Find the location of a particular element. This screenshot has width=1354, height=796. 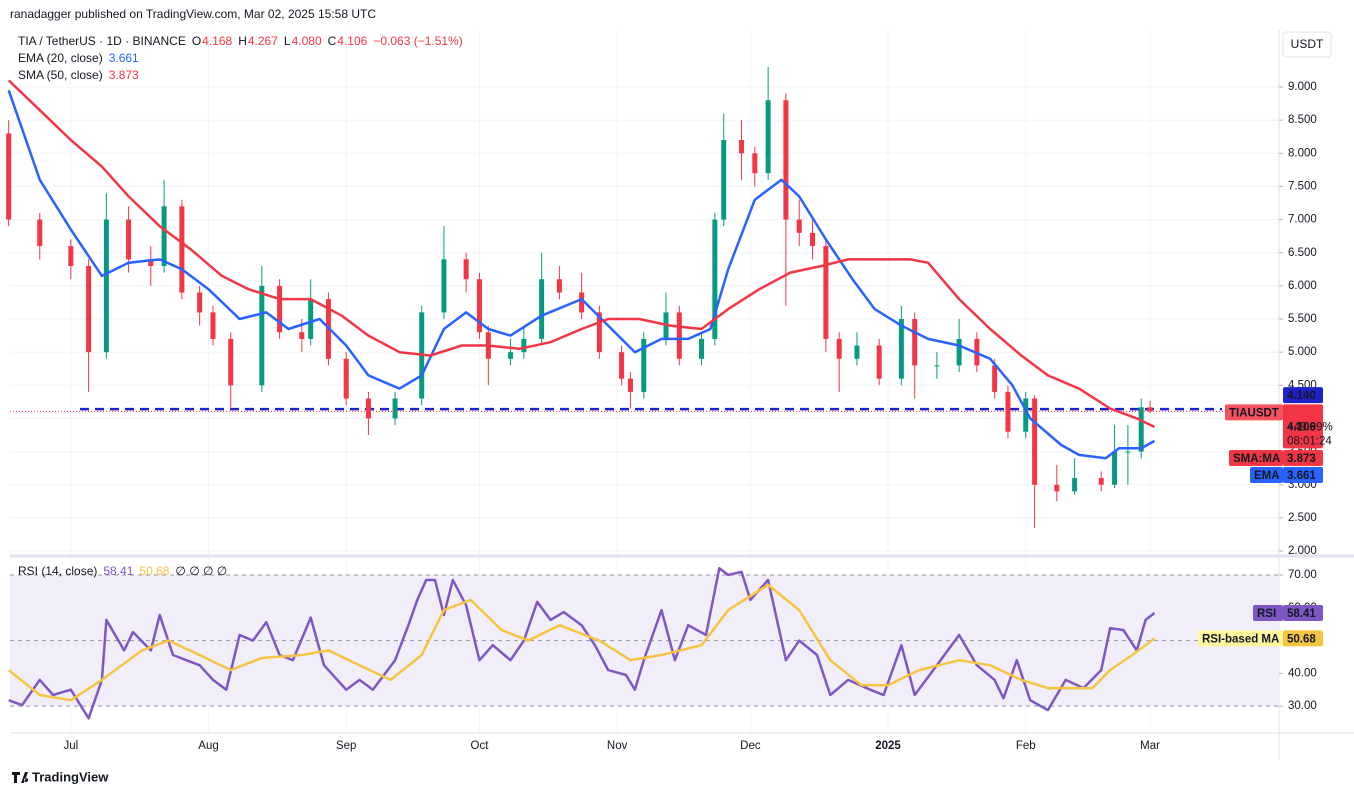

rsima-tag-value-box is located at coordinates (1303, 638).